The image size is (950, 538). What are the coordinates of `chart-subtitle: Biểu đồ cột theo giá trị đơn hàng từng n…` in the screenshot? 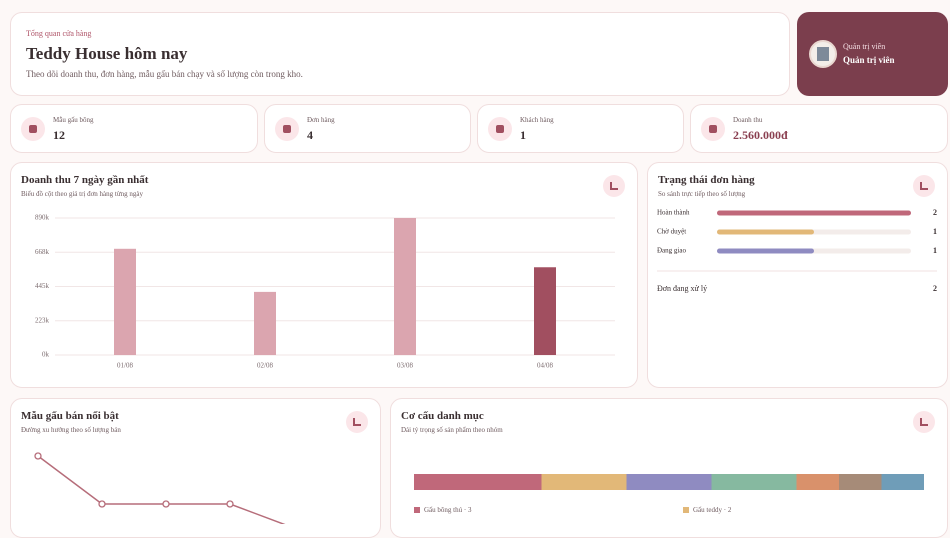 It's located at (82, 194).